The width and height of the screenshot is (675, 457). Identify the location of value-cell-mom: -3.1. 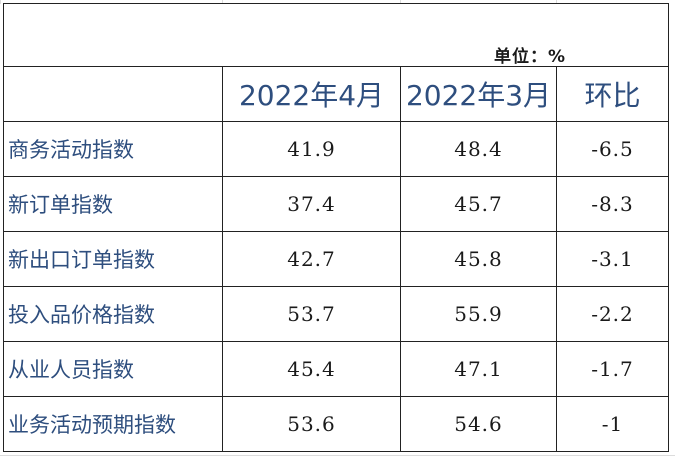
(612, 259).